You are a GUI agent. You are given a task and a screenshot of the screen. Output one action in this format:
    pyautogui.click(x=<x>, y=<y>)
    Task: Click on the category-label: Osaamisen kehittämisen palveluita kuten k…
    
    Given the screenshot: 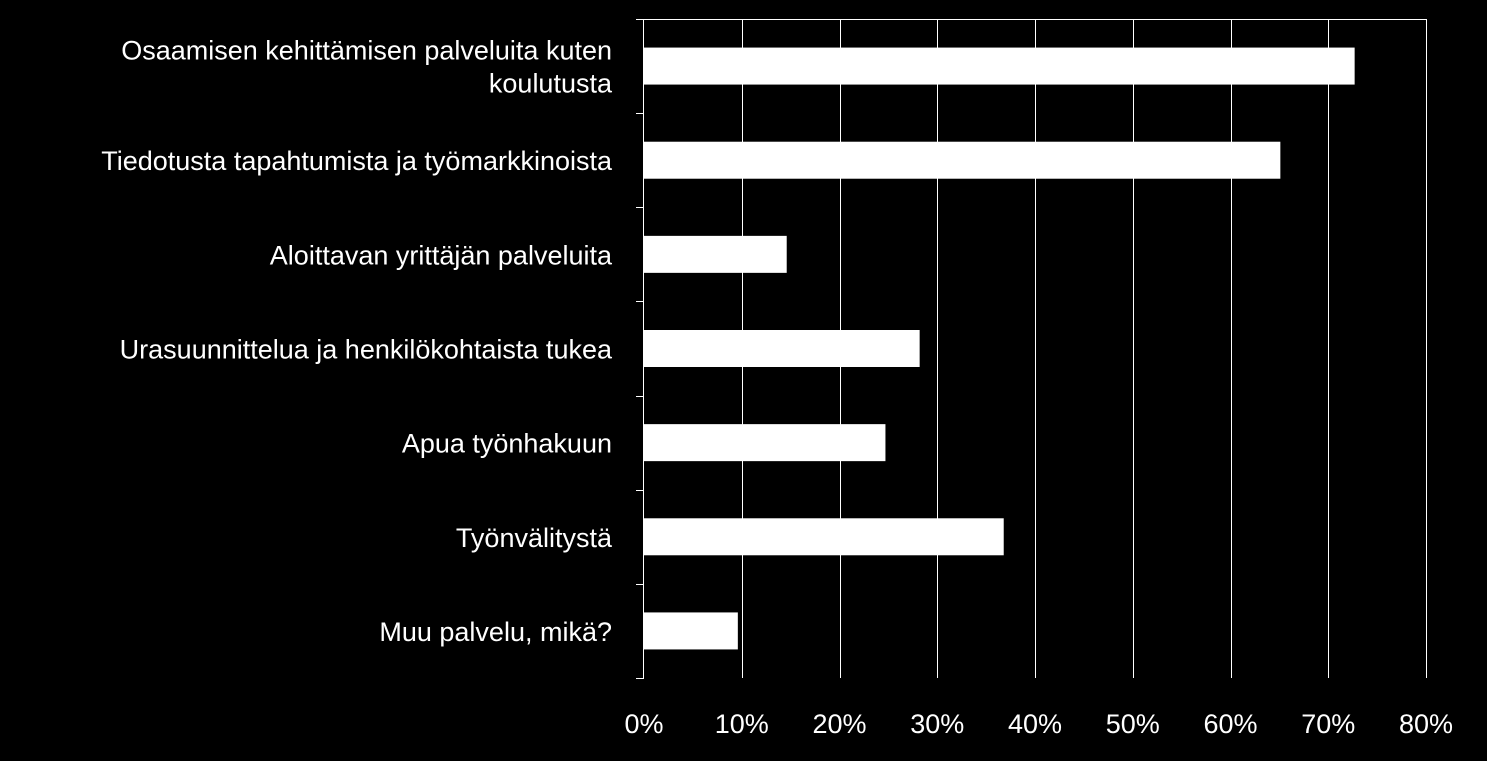 What is the action you would take?
    pyautogui.click(x=367, y=67)
    